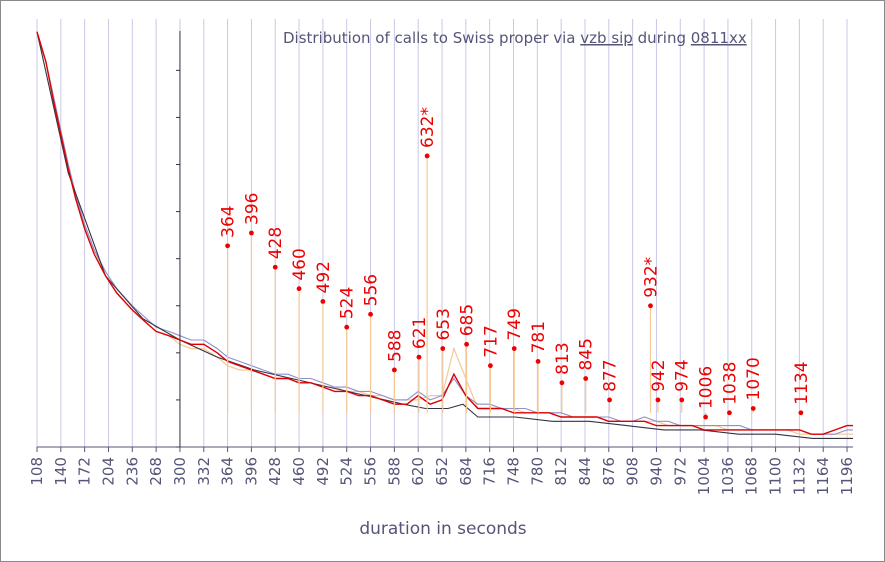 This screenshot has height=562, width=885. What do you see at coordinates (108, 471) in the screenshot?
I see `x-tick-label-204: 204` at bounding box center [108, 471].